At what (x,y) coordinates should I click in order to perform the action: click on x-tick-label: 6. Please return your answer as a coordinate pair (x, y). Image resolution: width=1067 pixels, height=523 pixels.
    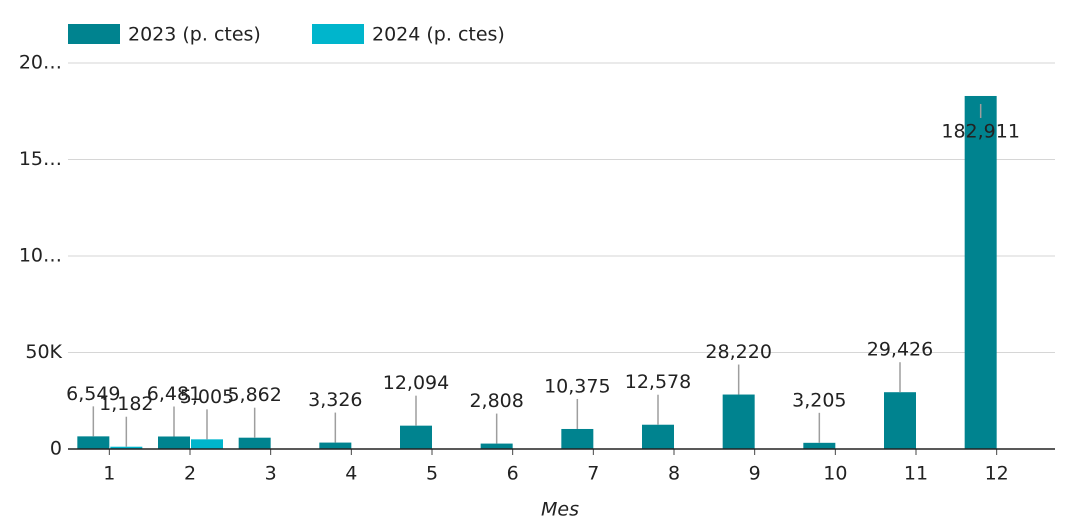
    Looking at the image, I should click on (513, 474).